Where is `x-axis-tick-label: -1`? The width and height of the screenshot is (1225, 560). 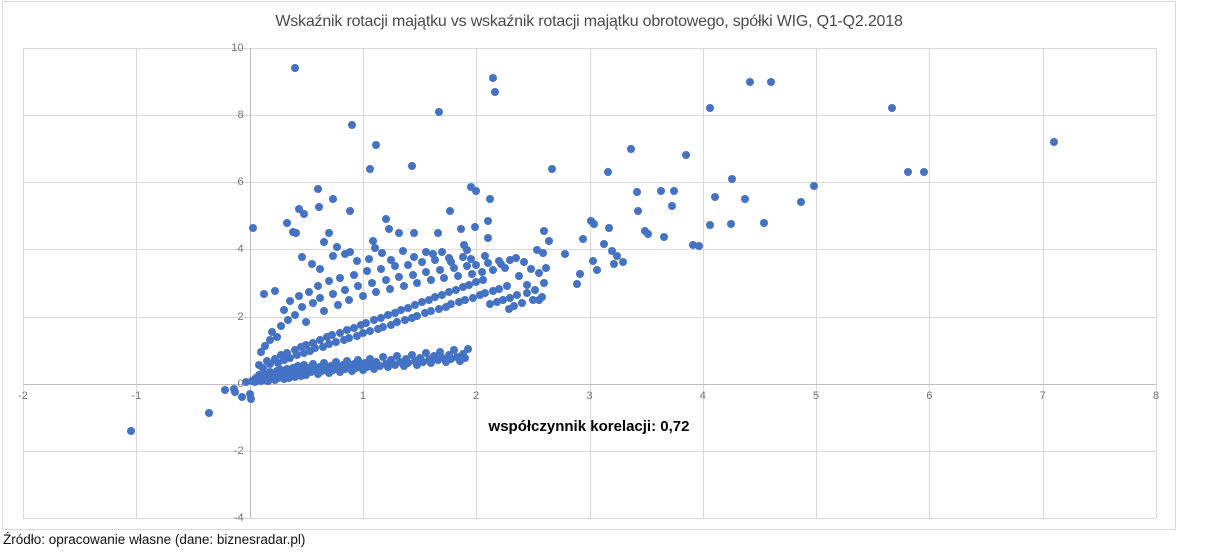 x-axis-tick-label: -1 is located at coordinates (136, 395).